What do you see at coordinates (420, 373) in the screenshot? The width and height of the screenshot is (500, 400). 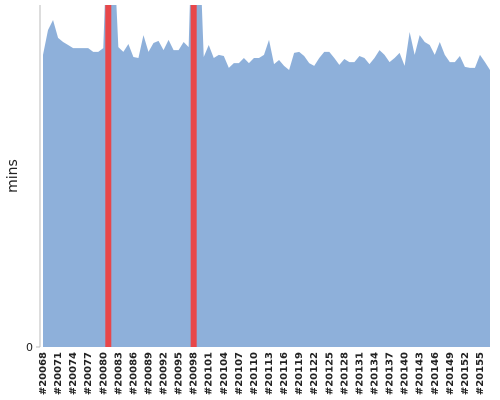 I see `x-tick-label: #20143` at bounding box center [420, 373].